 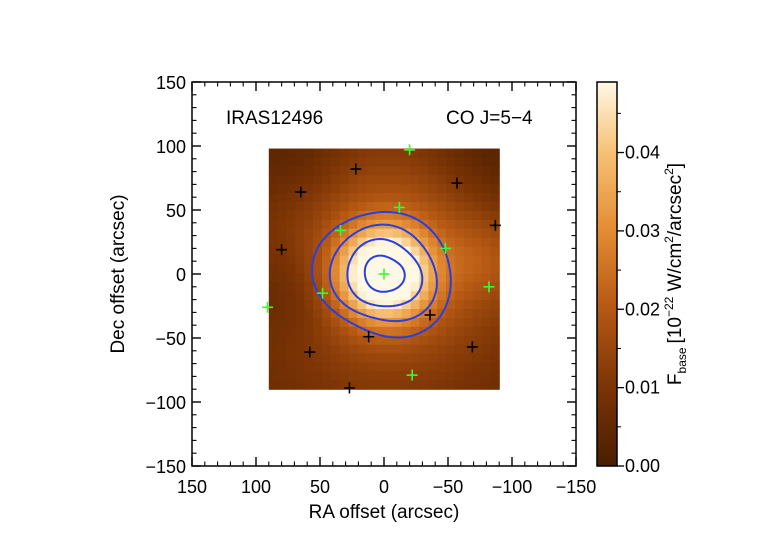 What do you see at coordinates (675, 270) in the screenshot?
I see `colorbar-label-unit: W/cm` at bounding box center [675, 270].